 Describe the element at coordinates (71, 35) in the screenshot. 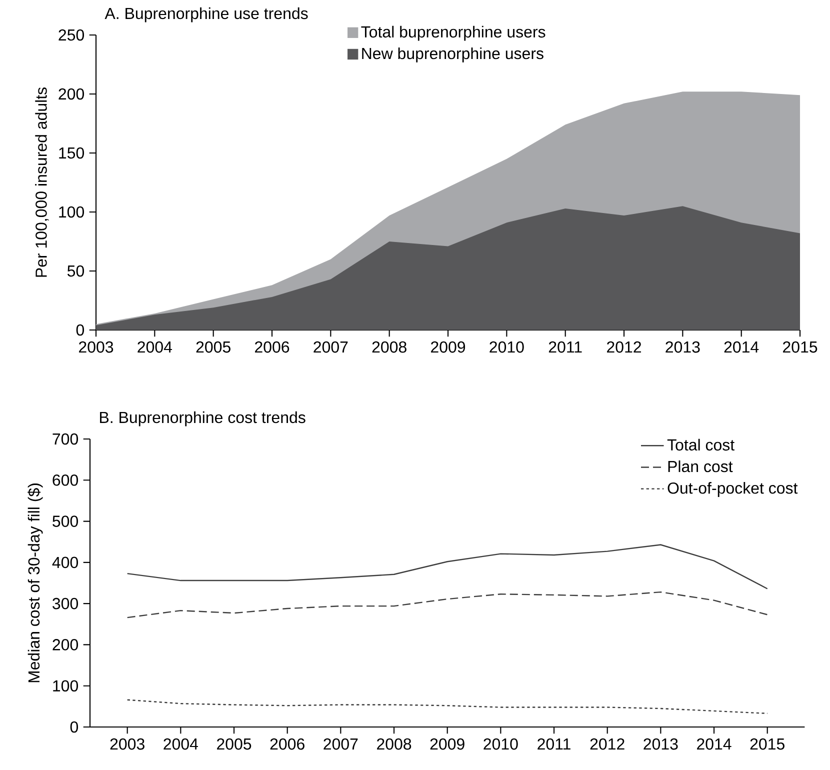

I see `y-tick-label: 250` at that location.